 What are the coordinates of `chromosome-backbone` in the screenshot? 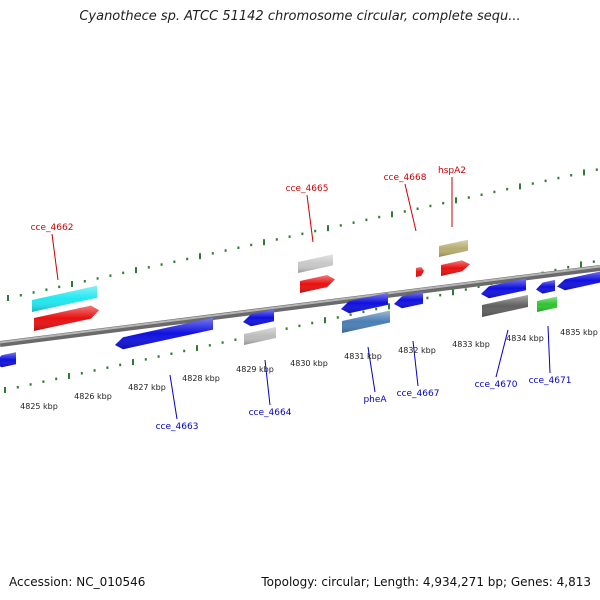 It's located at (300, 306).